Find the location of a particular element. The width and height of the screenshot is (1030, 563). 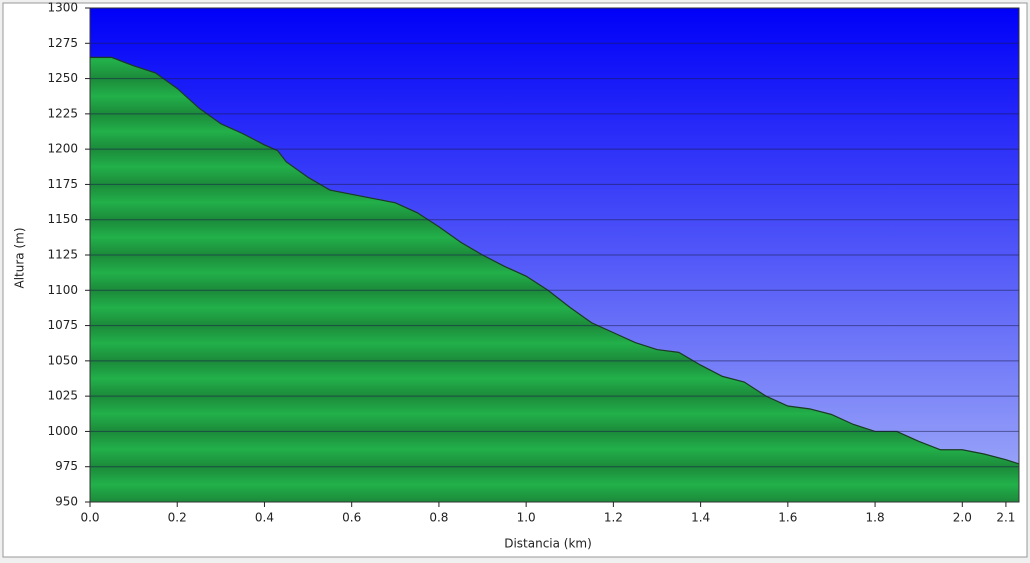

y-tick-label: 1025 is located at coordinates (62, 396).